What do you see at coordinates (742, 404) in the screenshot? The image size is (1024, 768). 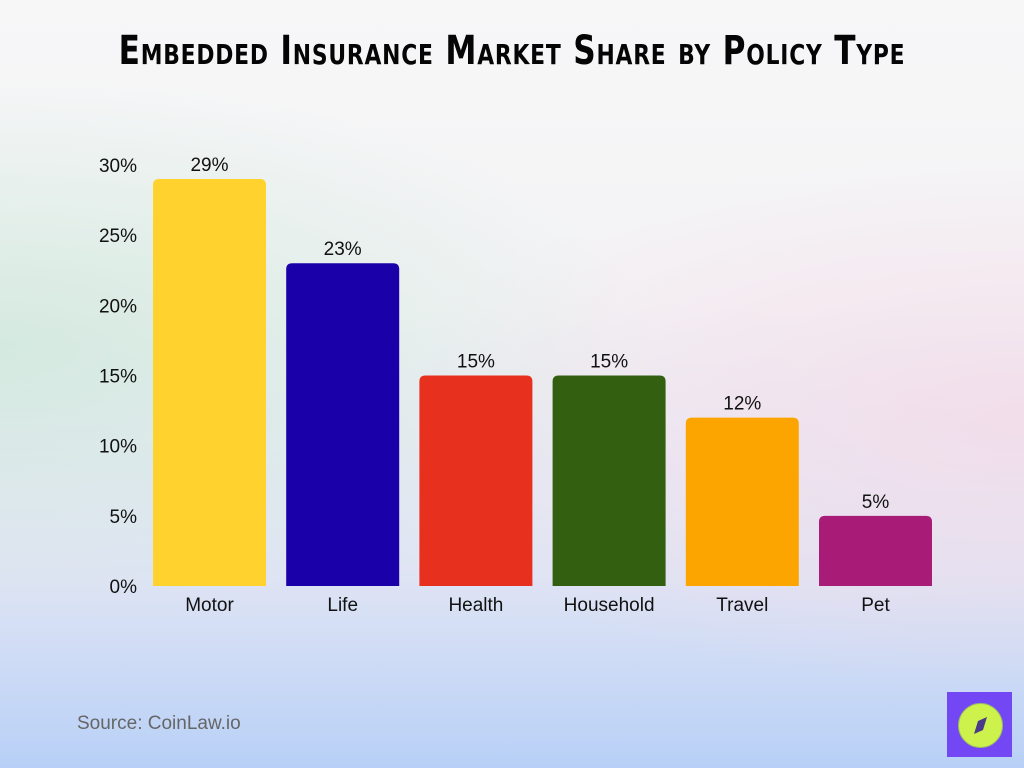 I see `data-label: 12%` at bounding box center [742, 404].